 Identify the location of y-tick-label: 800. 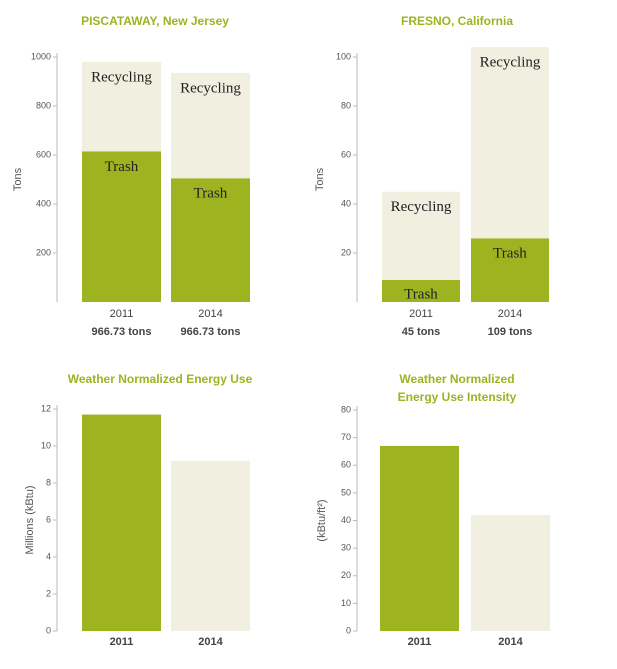
(43, 105).